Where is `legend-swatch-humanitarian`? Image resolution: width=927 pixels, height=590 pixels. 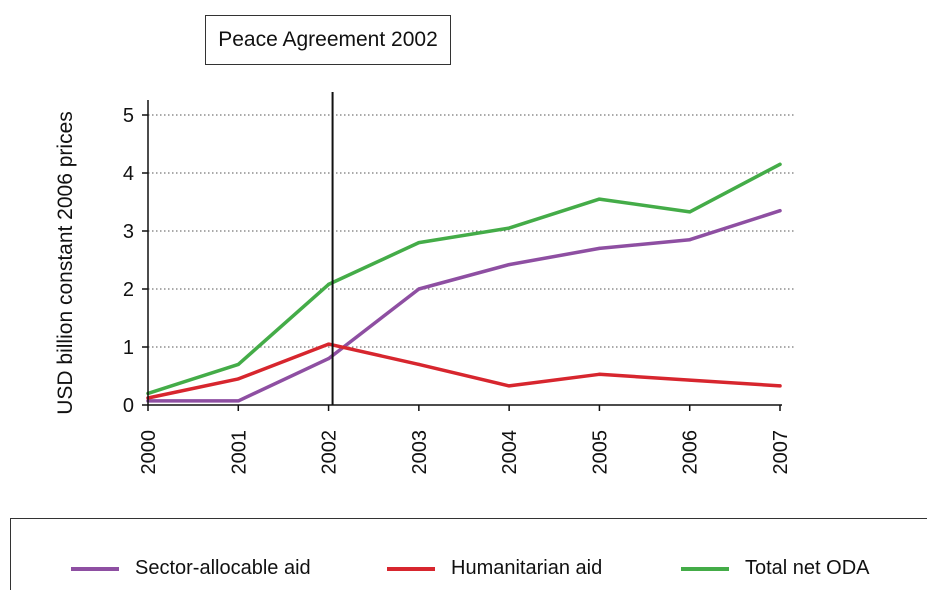 legend-swatch-humanitarian is located at coordinates (411, 568).